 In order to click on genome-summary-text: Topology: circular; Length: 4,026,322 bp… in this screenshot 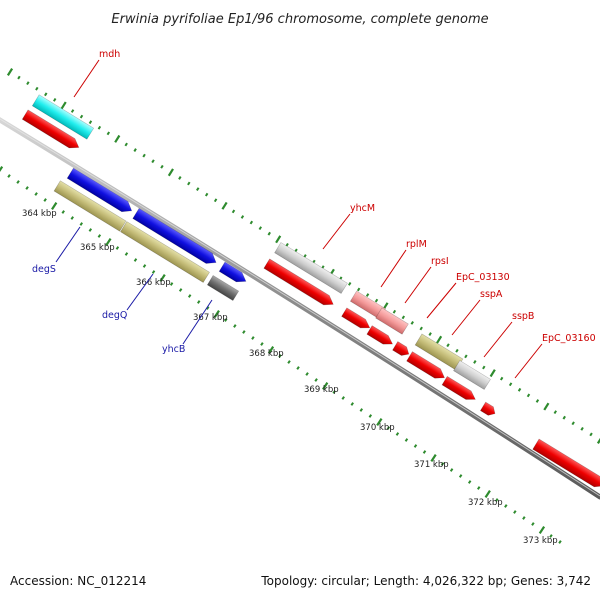, I will do `click(425, 581)`.